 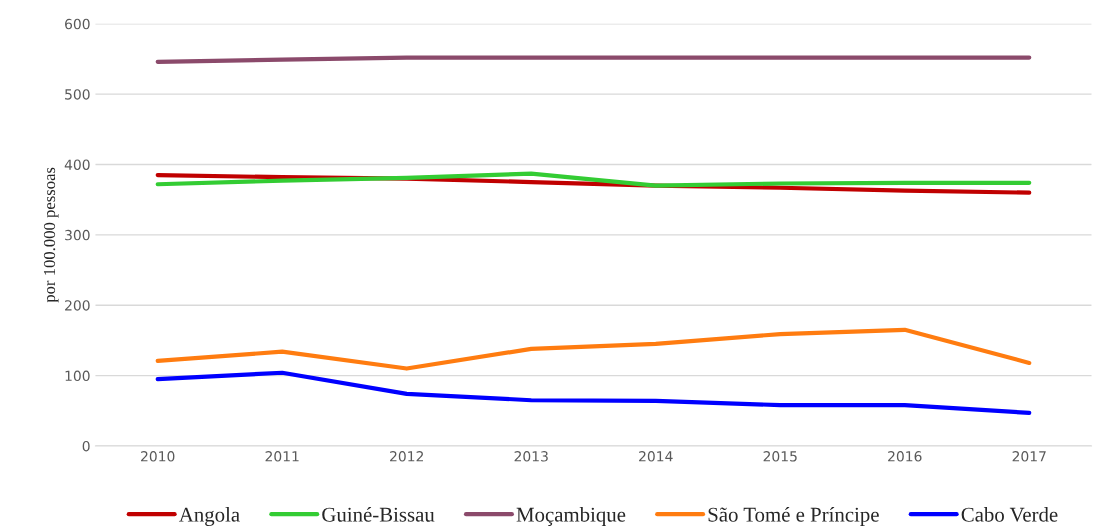 I want to click on y-tick-label: 100, so click(x=77, y=376).